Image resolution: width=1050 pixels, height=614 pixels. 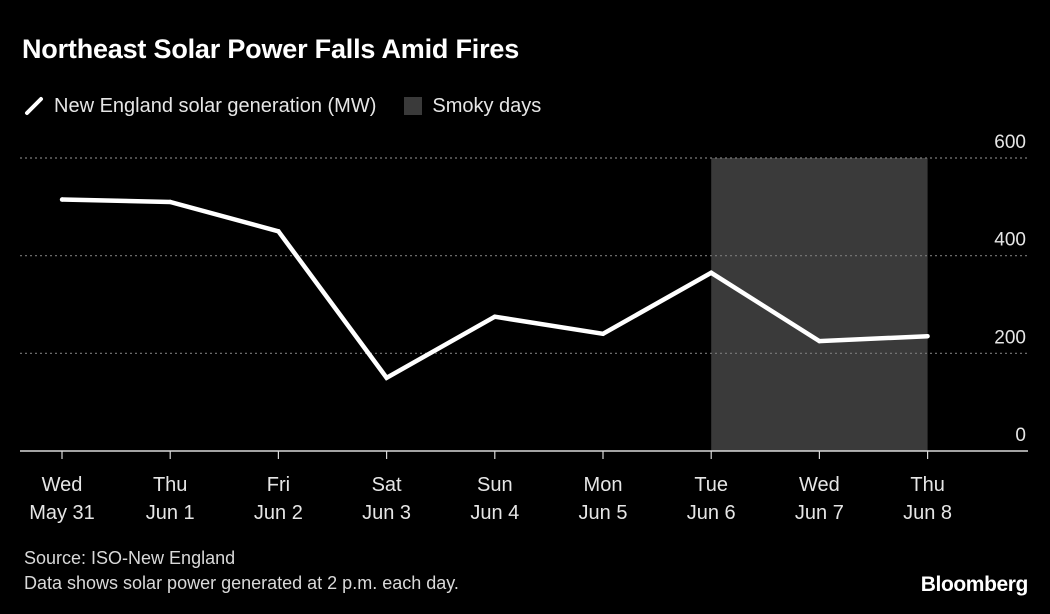 What do you see at coordinates (487, 105) in the screenshot?
I see `legend-shade-label: Smoky days` at bounding box center [487, 105].